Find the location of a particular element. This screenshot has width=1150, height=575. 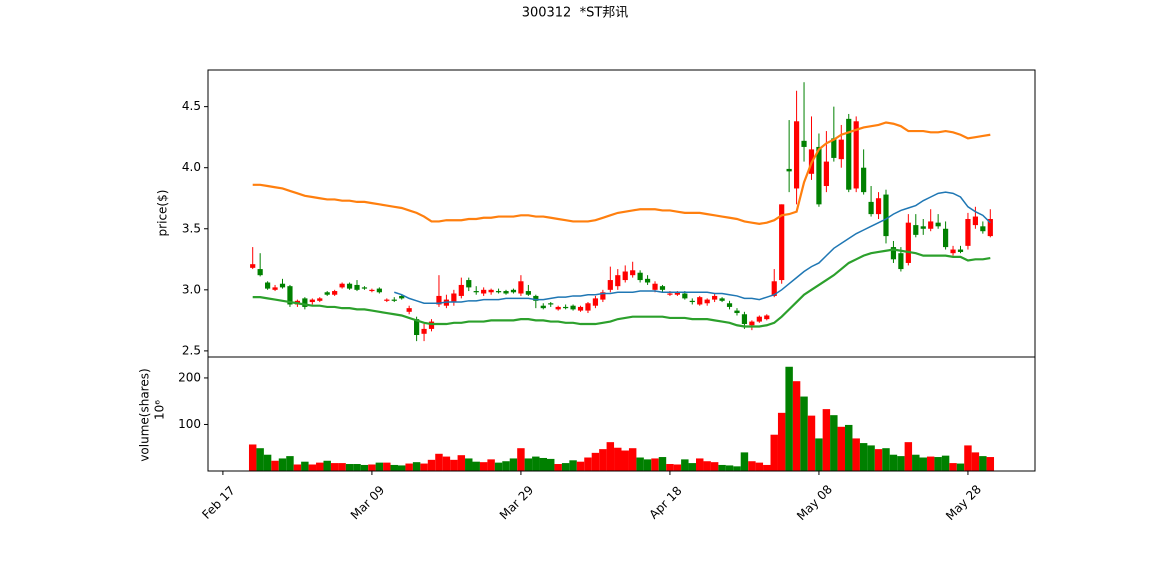

x-tick-label: Mar 29 is located at coordinates (516, 502).